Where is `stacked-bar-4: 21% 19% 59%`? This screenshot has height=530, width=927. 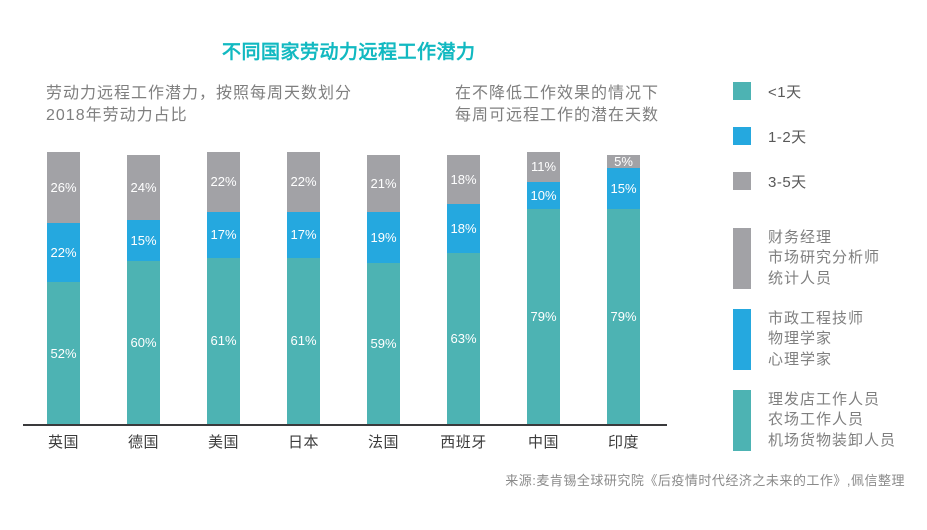
stacked-bar-4: 21% 19% 59% is located at coordinates (383, 289).